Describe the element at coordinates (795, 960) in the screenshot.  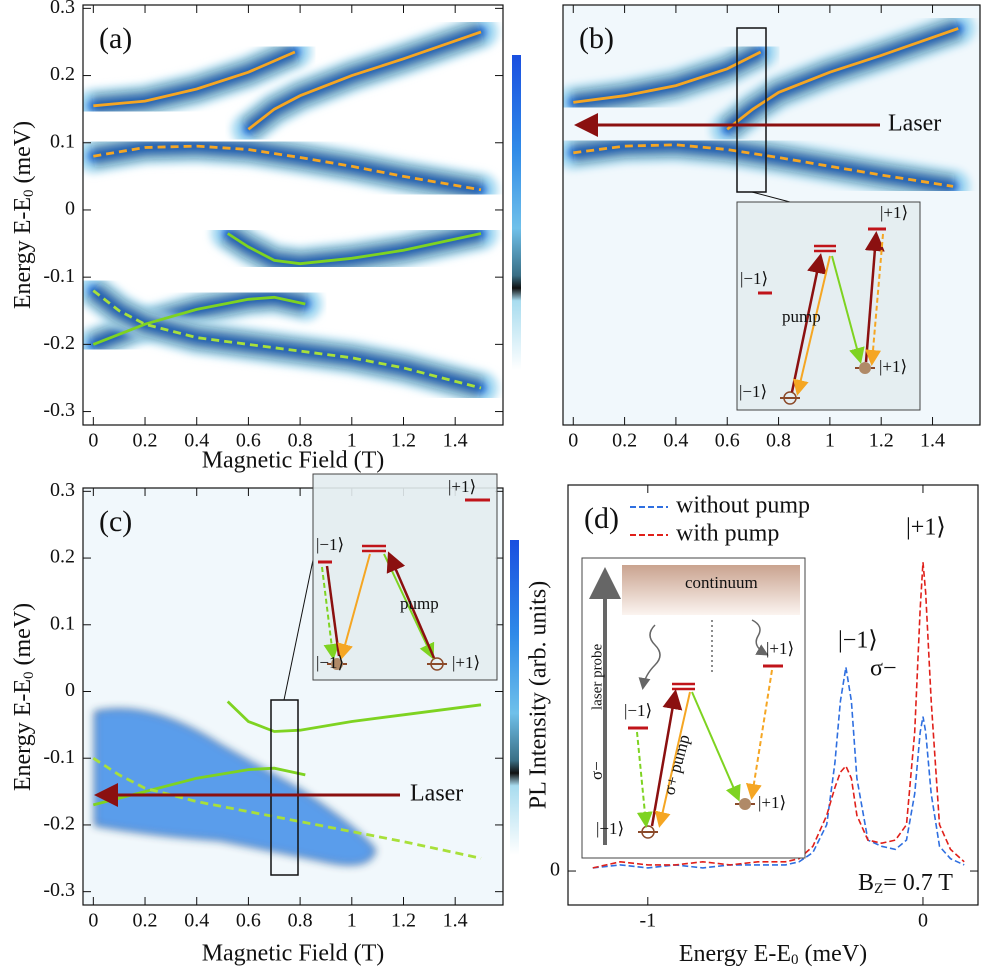
I see `x-axis-label-sub: 0` at that location.